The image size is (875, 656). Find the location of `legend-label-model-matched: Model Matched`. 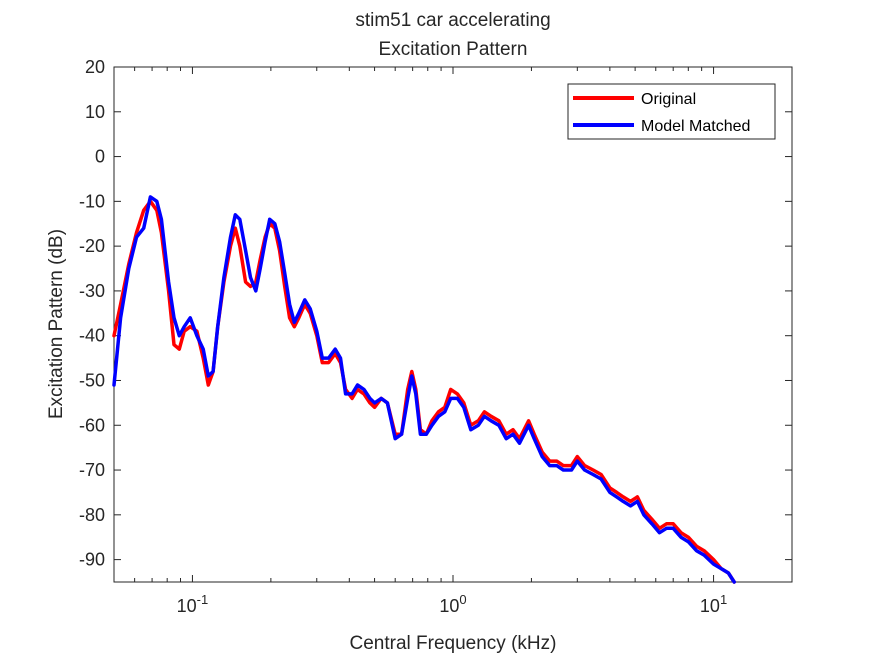

legend-label-model-matched: Model Matched is located at coordinates (695, 126).